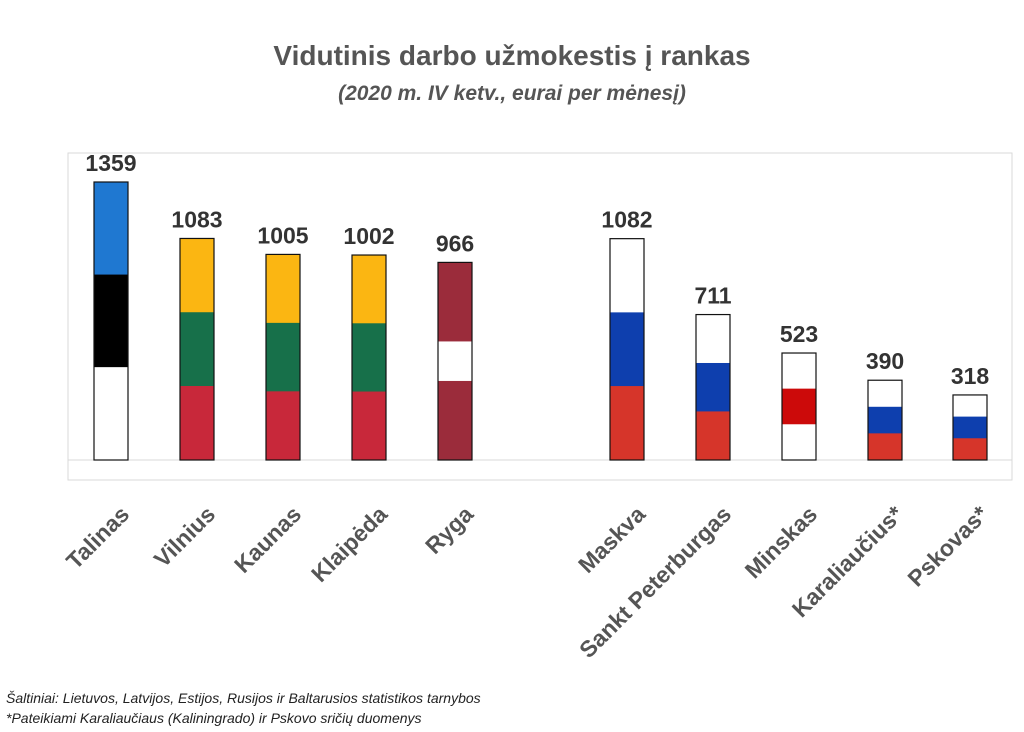 The width and height of the screenshot is (1024, 732). I want to click on data-label: 523, so click(799, 334).